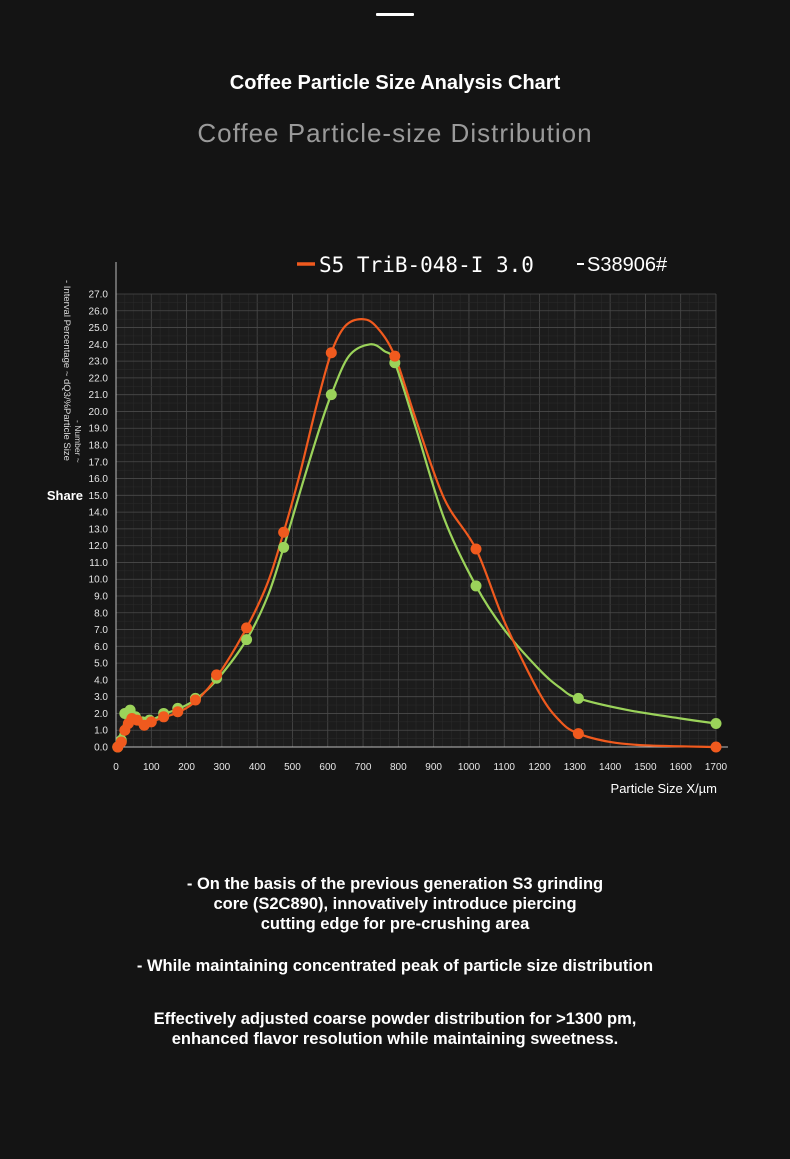 This screenshot has height=1159, width=790. I want to click on y-tick-label: 15.0, so click(99, 496).